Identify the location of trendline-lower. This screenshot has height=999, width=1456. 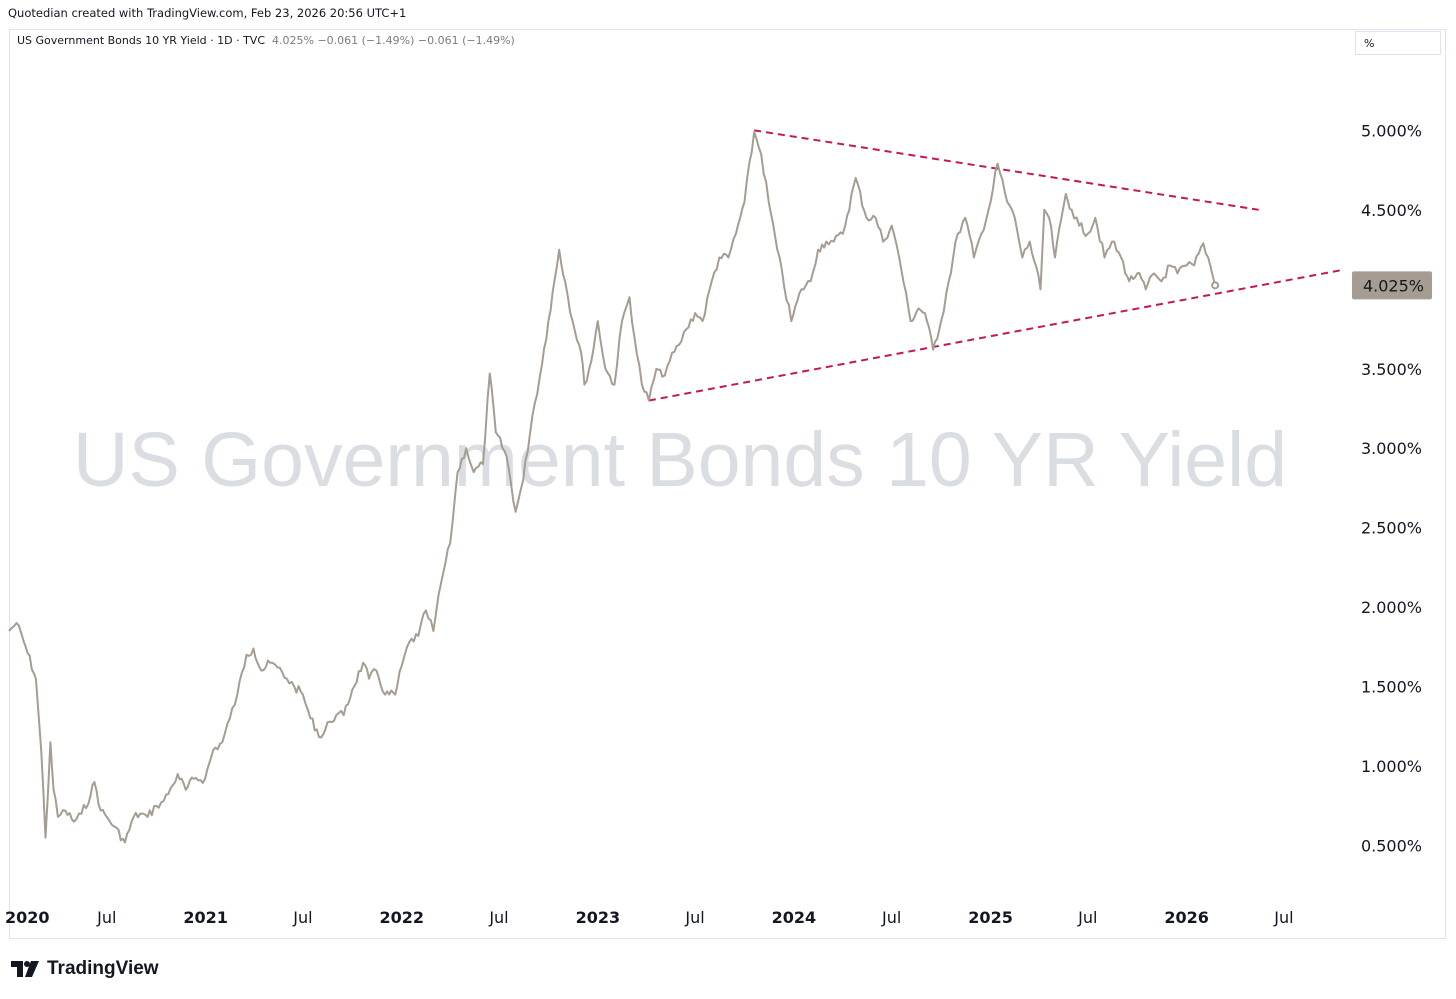
(995, 335).